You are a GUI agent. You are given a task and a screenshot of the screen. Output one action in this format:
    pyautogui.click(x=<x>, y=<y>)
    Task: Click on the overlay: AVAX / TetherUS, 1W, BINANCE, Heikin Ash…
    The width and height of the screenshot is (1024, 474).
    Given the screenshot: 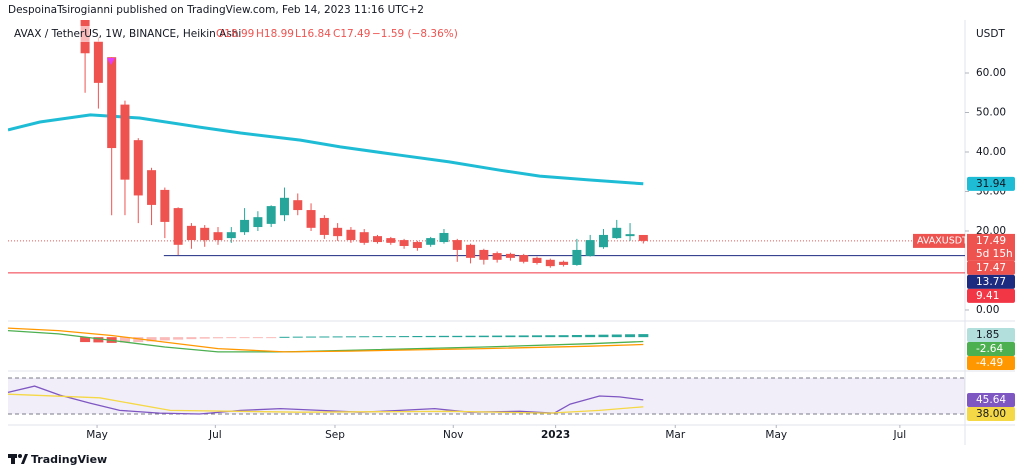 What is the action you would take?
    pyautogui.click(x=506, y=34)
    